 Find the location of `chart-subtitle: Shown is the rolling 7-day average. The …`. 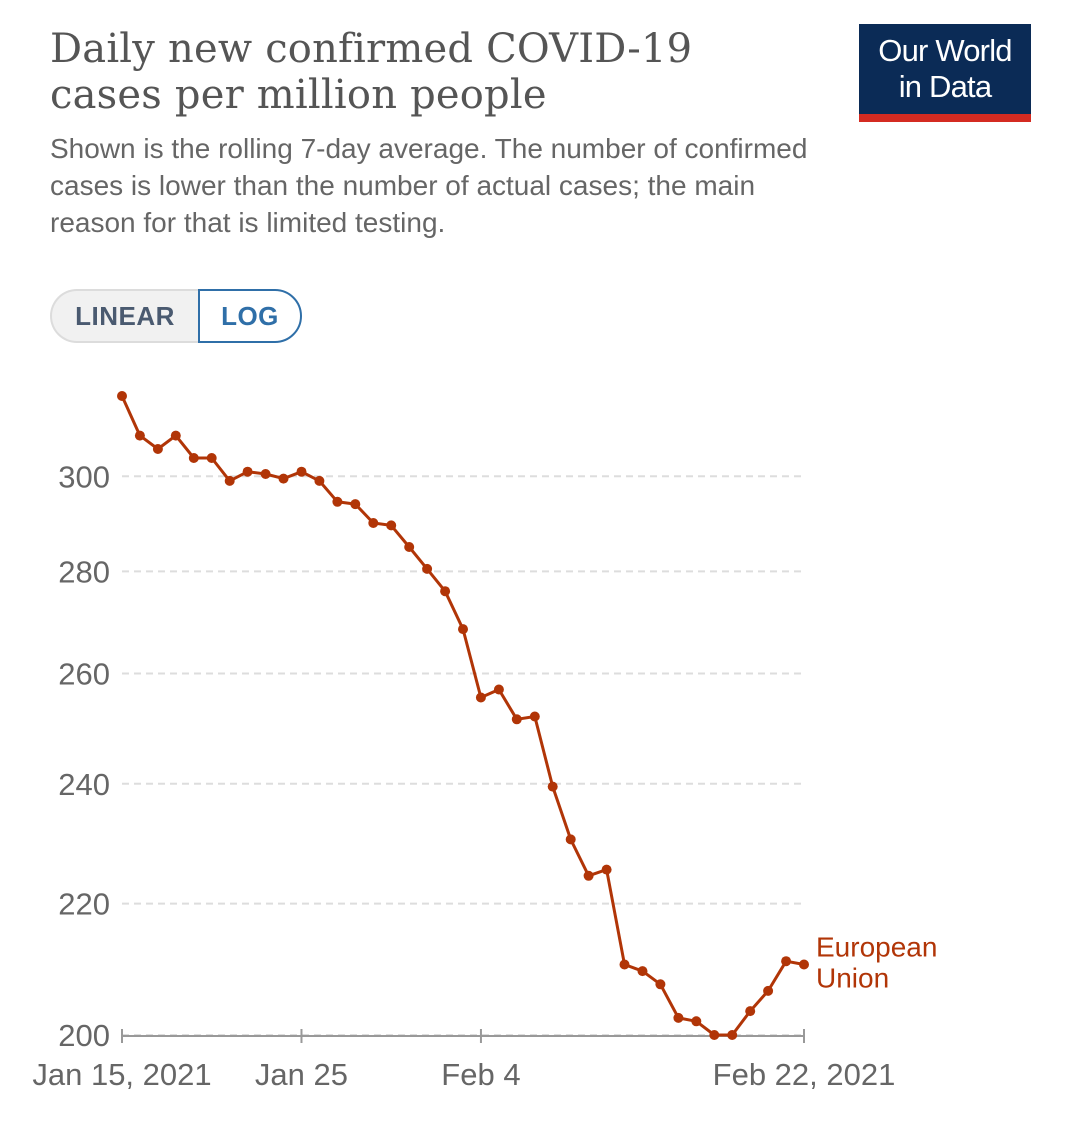

chart-subtitle: Shown is the rolling 7-day average. The … is located at coordinates (429, 185).